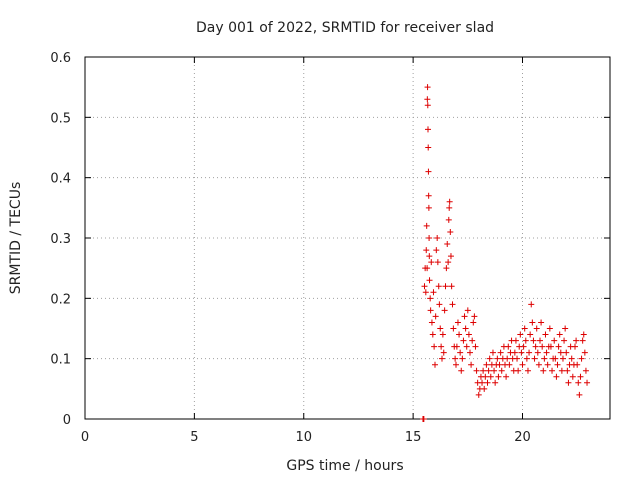  I want to click on y-tick-label: 0.4, so click(60, 179).